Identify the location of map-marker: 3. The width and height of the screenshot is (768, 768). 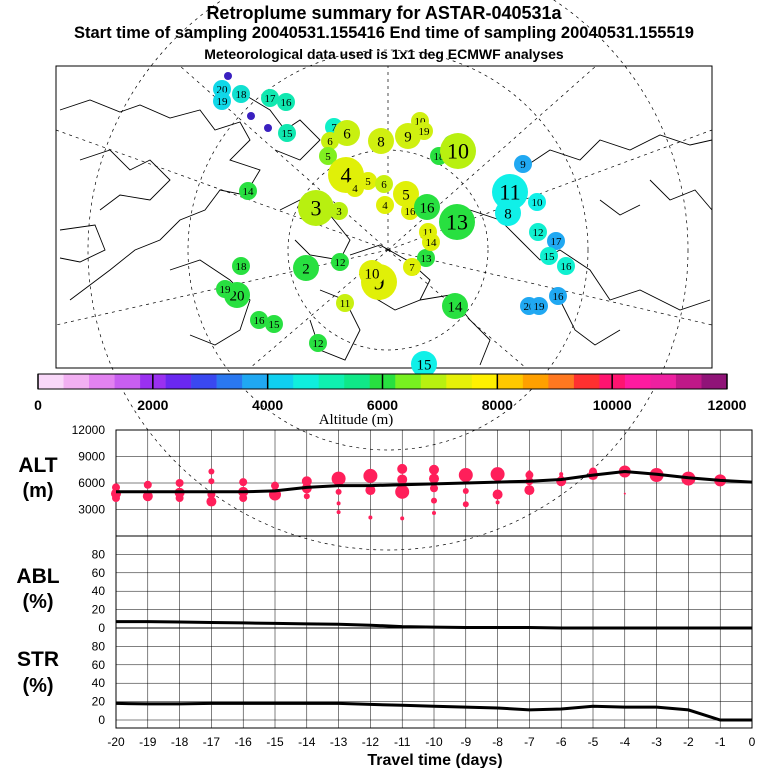
(316, 208).